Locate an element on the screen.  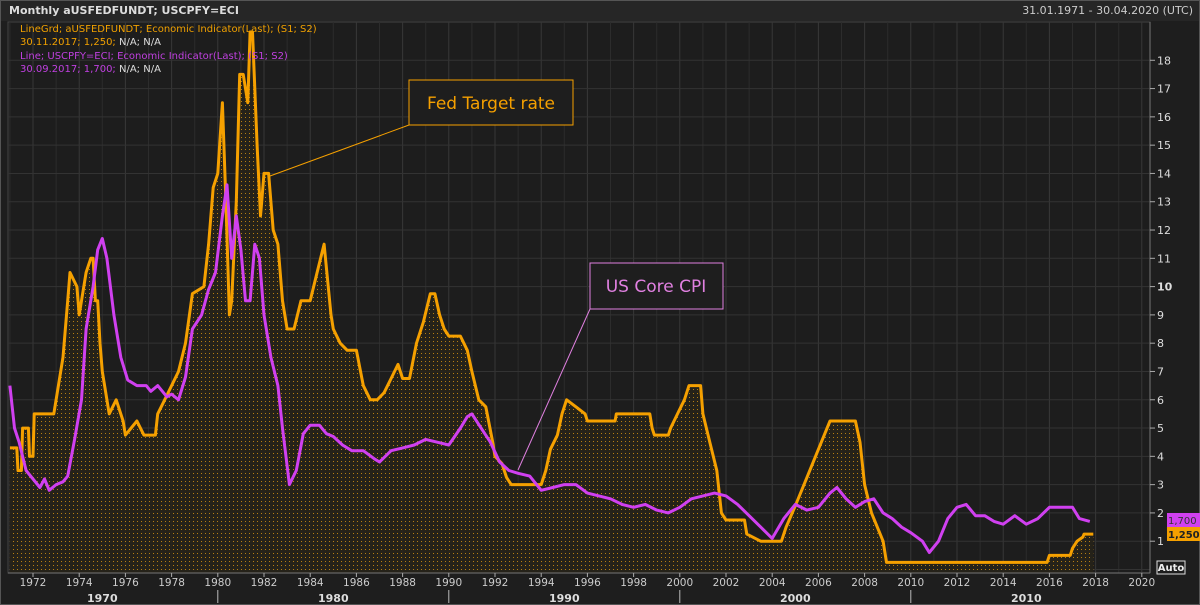
decade-label: 1980 is located at coordinates (333, 598).